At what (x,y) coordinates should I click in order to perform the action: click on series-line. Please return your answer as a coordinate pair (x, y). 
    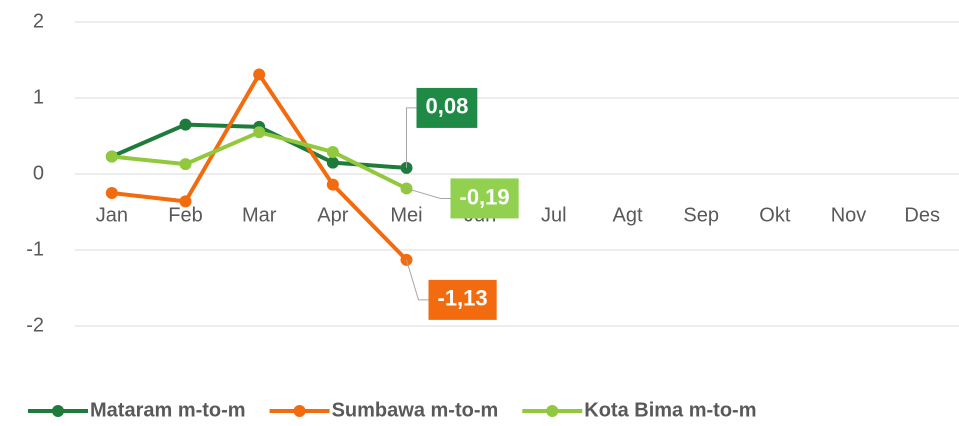
    Looking at the image, I should click on (259, 160).